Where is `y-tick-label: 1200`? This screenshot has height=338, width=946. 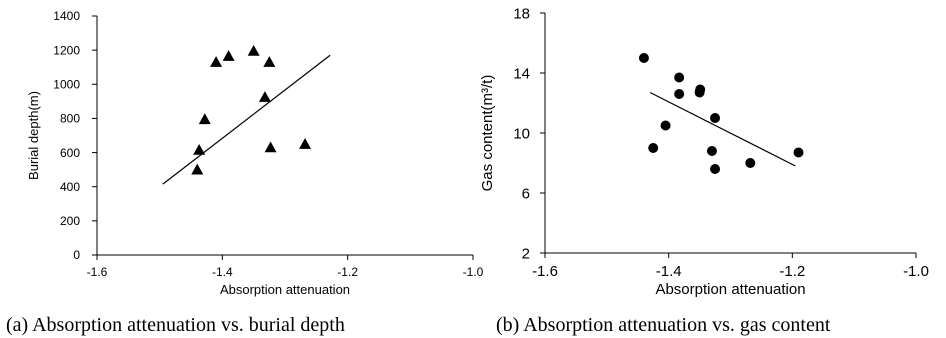 y-tick-label: 1200 is located at coordinates (66, 50).